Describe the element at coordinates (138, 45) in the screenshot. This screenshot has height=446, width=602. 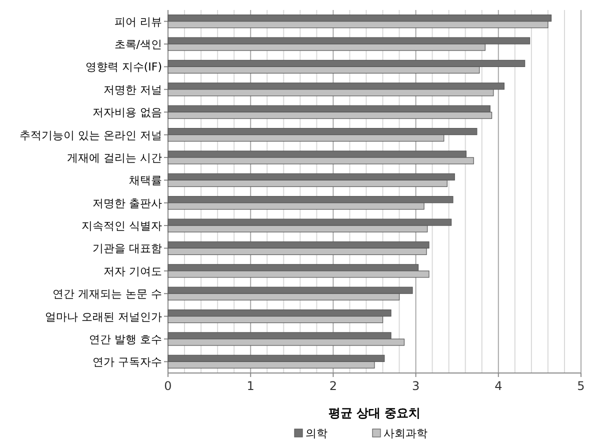
I see `y-tick-label: 초록/색인` at that location.